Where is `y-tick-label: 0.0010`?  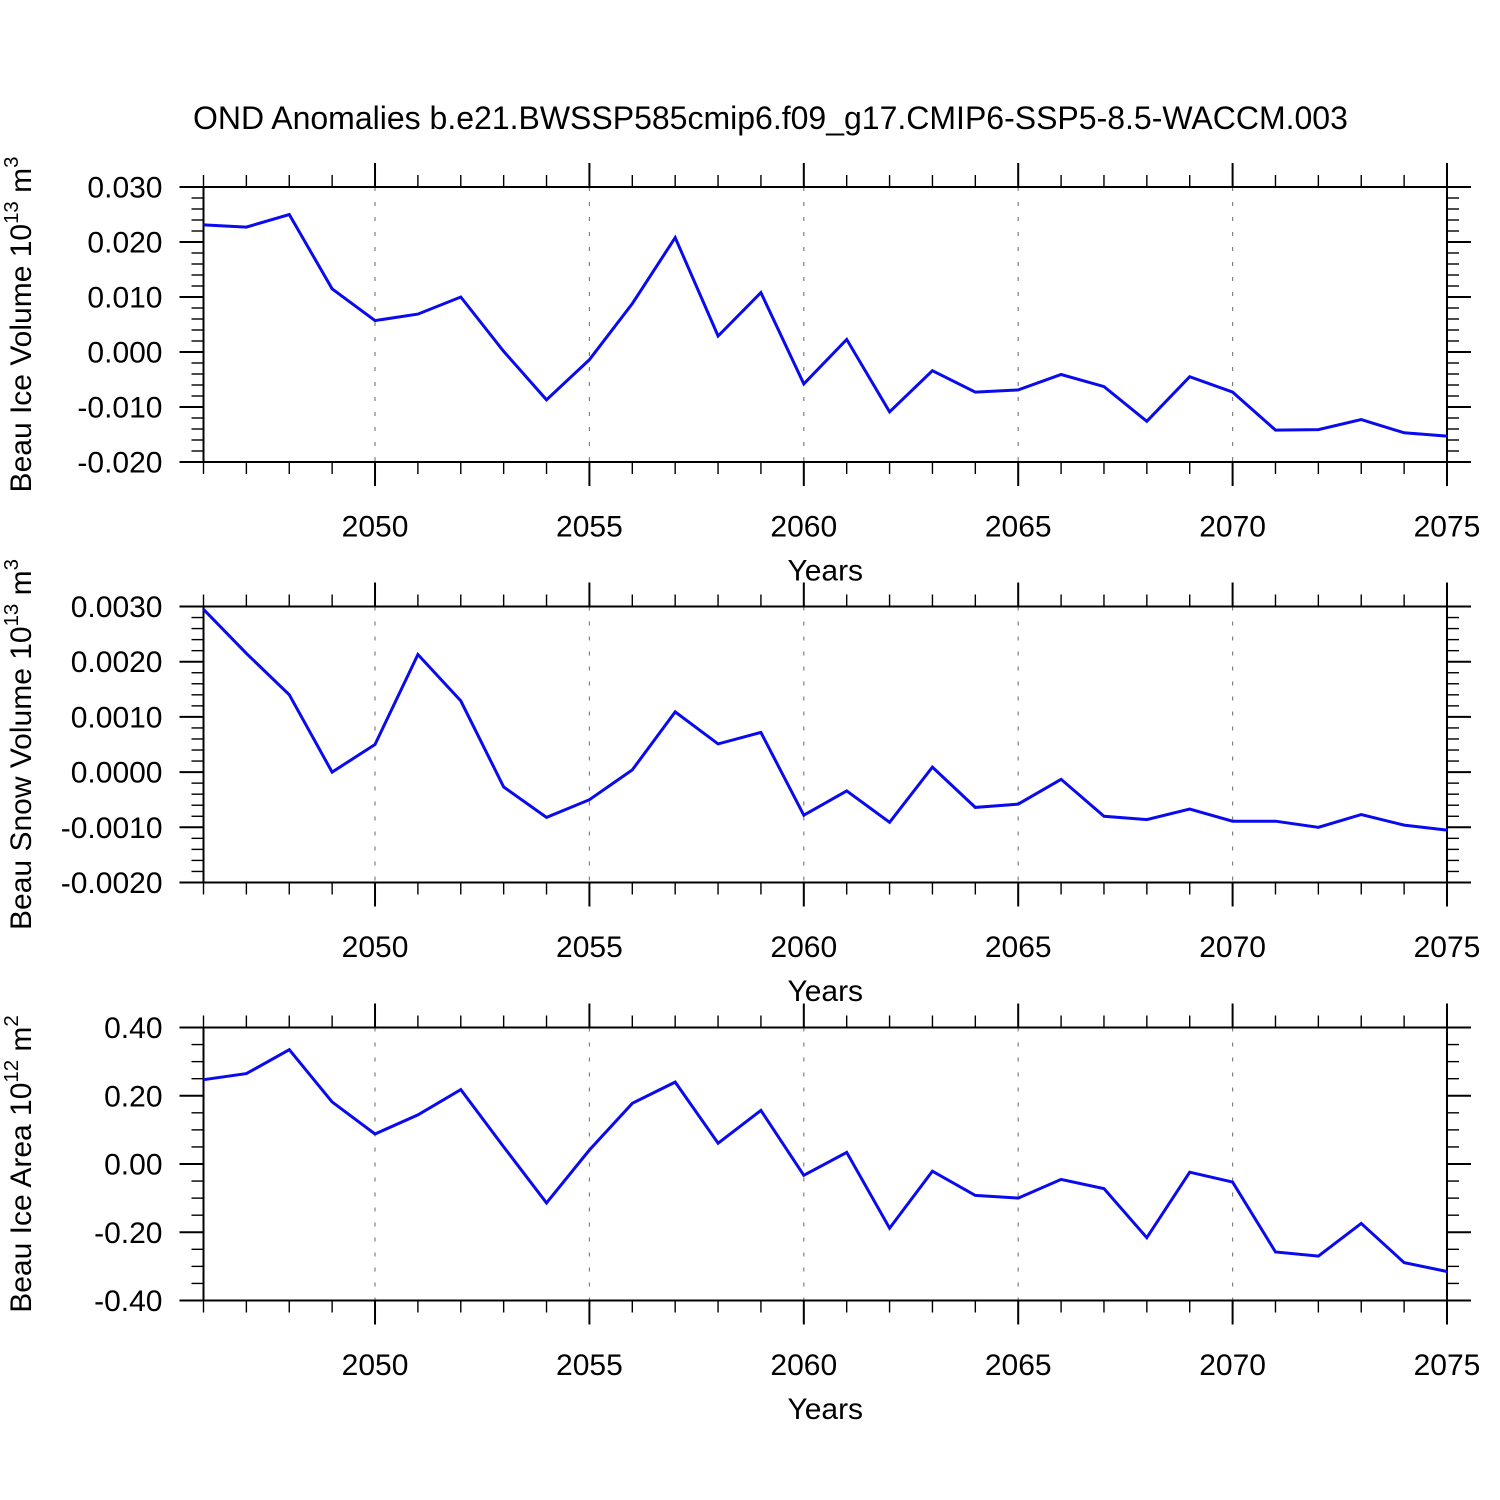 y-tick-label: 0.0010 is located at coordinates (117, 717).